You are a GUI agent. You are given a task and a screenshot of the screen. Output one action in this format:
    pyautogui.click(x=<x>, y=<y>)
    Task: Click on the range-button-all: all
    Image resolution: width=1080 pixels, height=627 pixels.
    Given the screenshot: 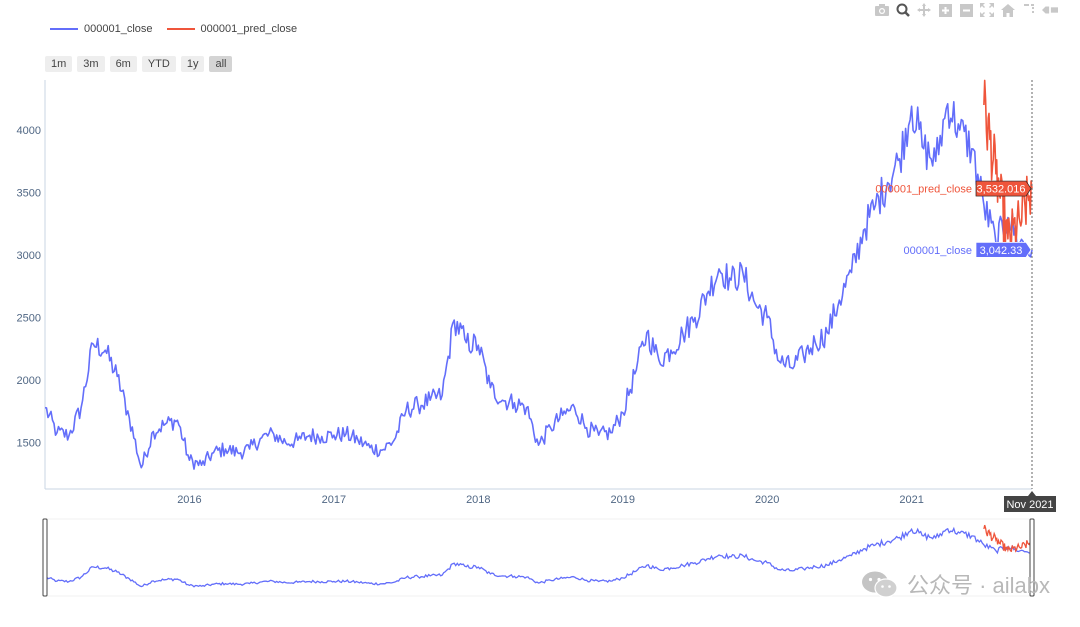 What is the action you would take?
    pyautogui.click(x=221, y=64)
    